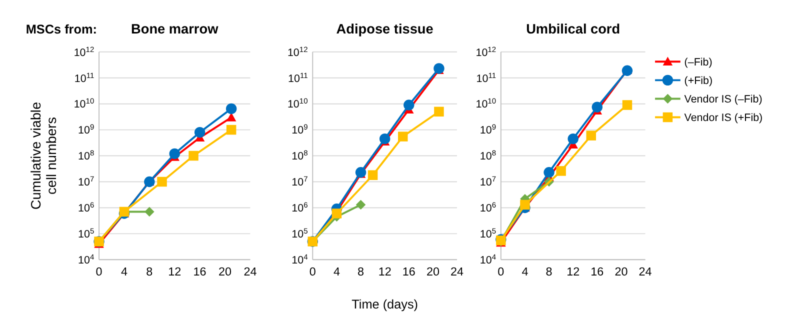  Describe the element at coordinates (698, 62) in the screenshot. I see `legend-label: (–Fib)` at that location.